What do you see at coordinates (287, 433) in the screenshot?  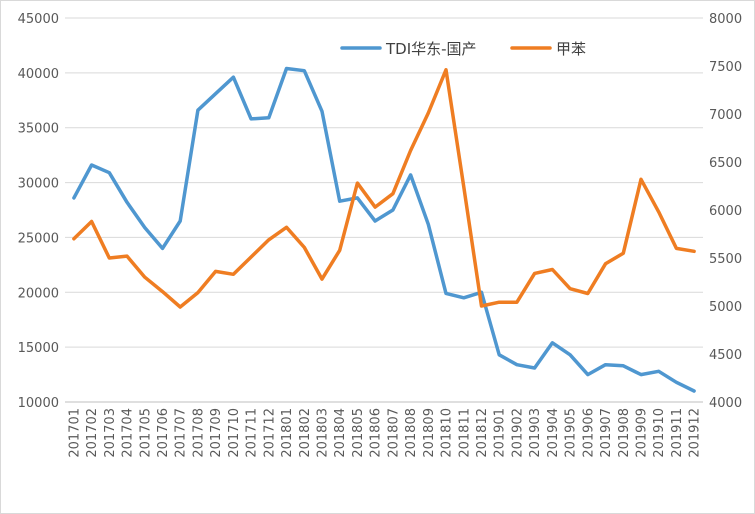 I see `x-axis-tick-label: 201801` at bounding box center [287, 433].